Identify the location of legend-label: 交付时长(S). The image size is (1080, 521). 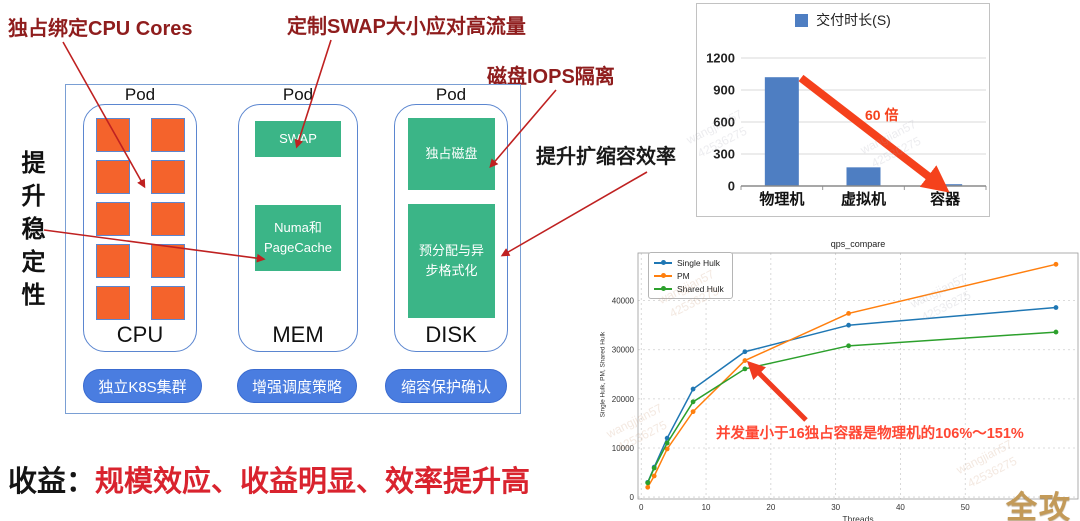
(853, 20).